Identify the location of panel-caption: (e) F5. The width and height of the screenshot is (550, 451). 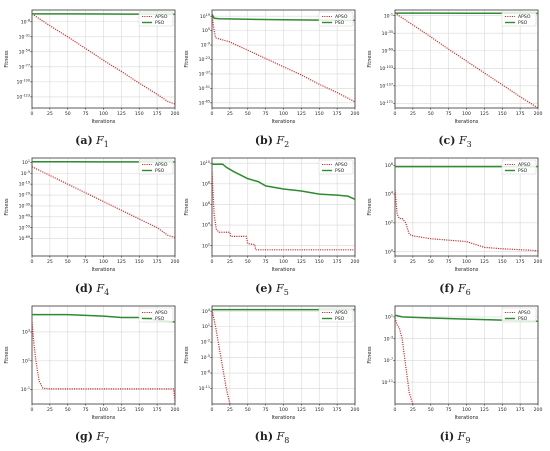
(272, 289).